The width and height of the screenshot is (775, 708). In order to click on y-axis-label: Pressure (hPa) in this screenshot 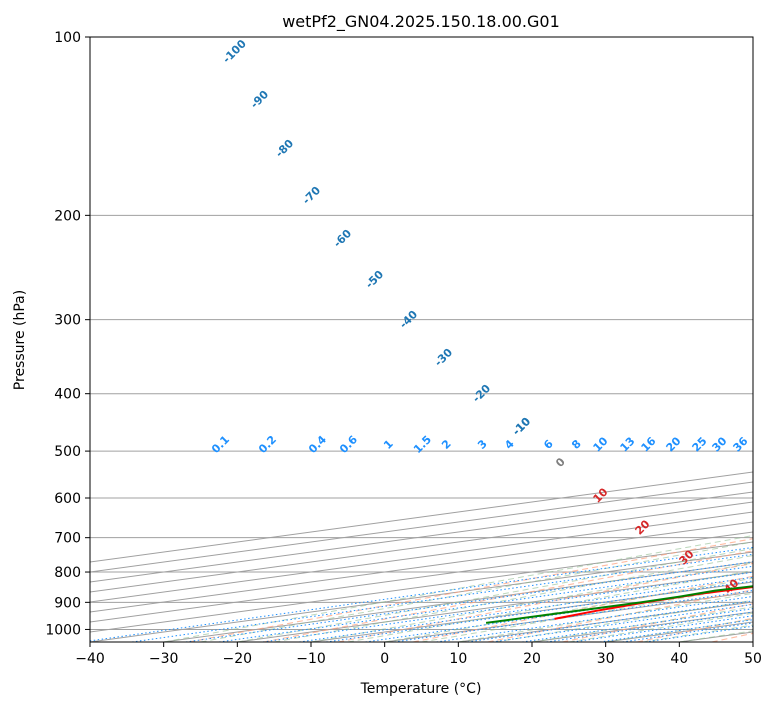, I will do `click(20, 340)`.